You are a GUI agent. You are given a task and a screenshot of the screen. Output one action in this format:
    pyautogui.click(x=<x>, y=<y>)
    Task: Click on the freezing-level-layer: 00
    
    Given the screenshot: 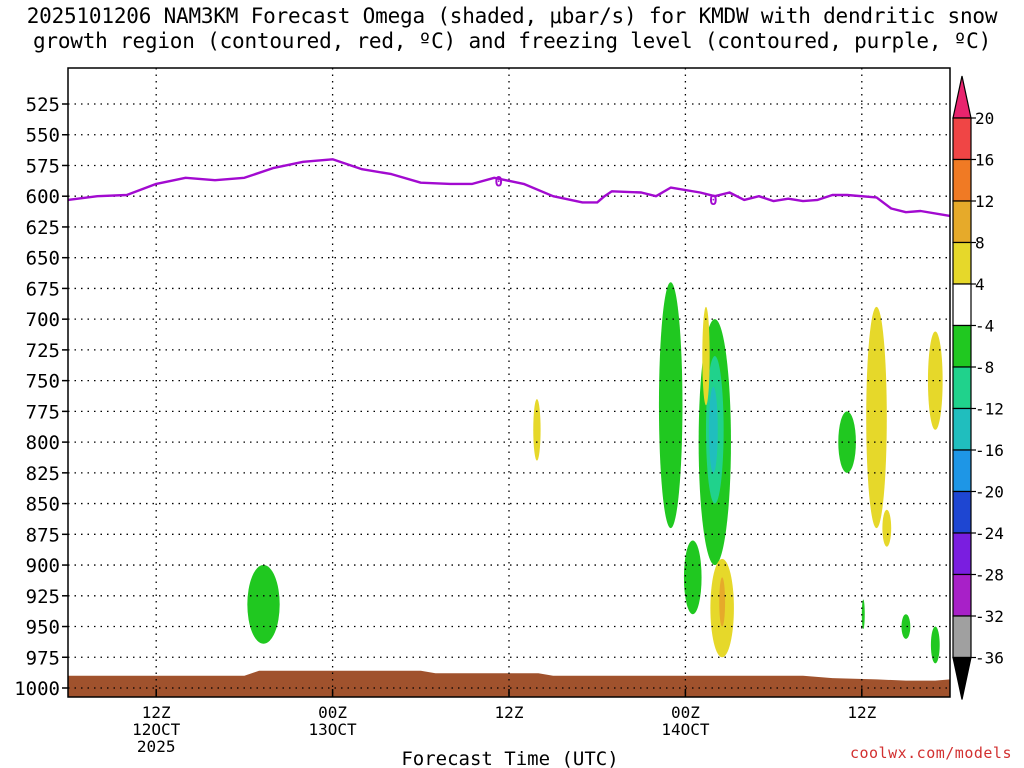 What is the action you would take?
    pyautogui.click(x=509, y=188)
    